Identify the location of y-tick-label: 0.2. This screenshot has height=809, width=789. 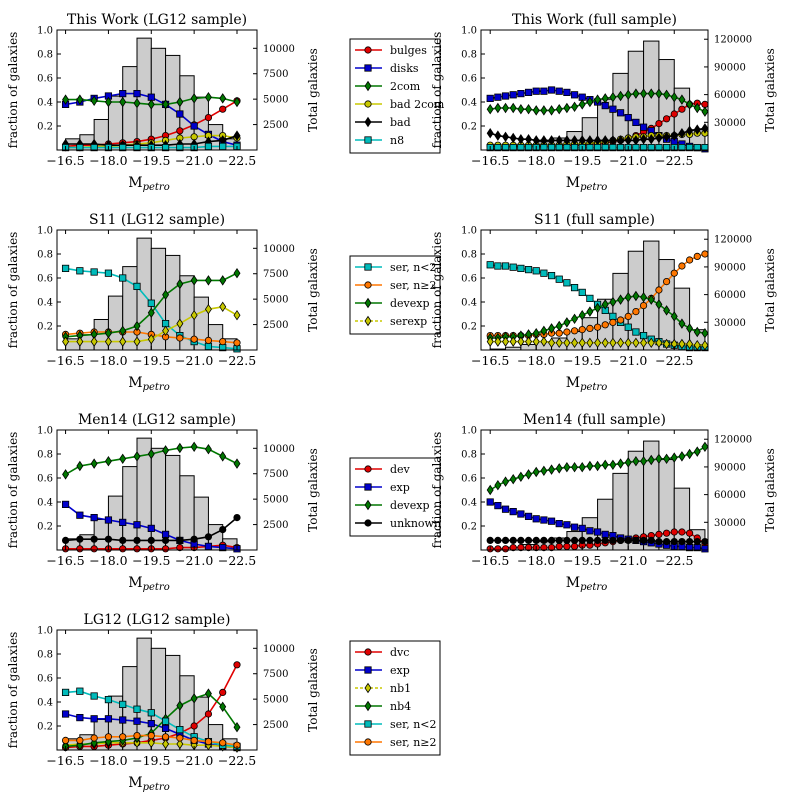
(45, 527).